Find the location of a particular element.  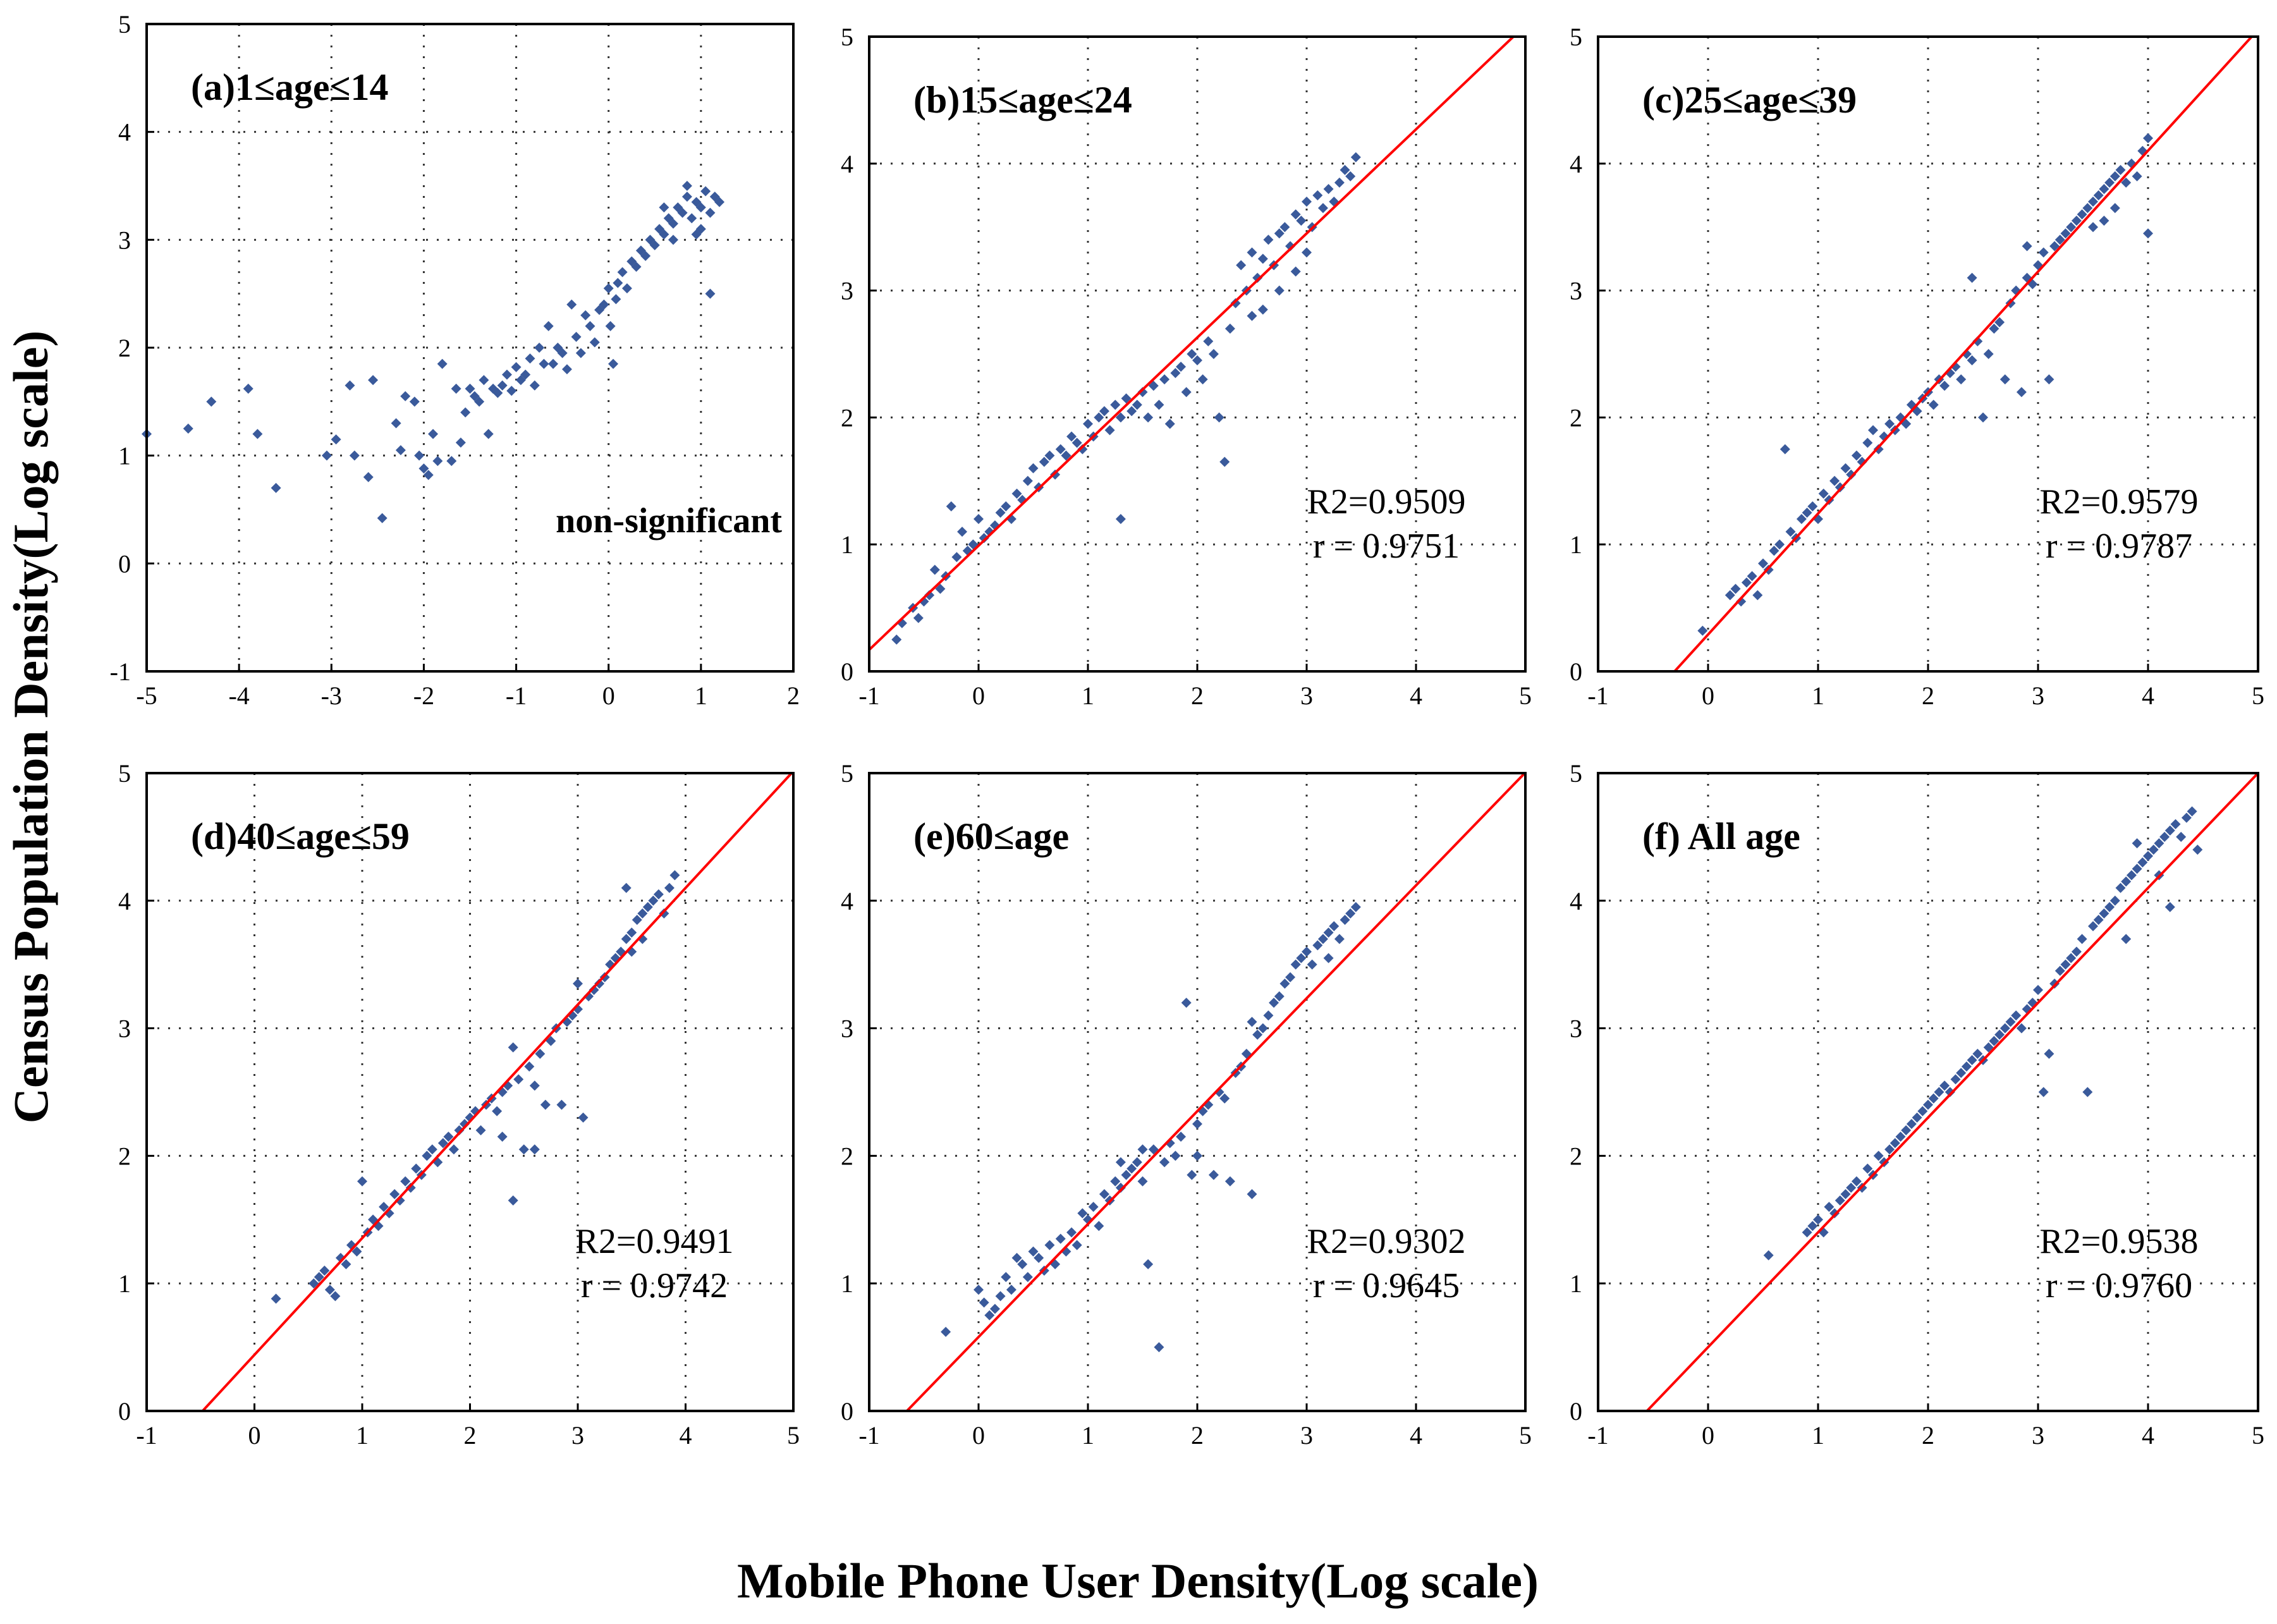

r-label: r = 0.9751 is located at coordinates (1387, 546).